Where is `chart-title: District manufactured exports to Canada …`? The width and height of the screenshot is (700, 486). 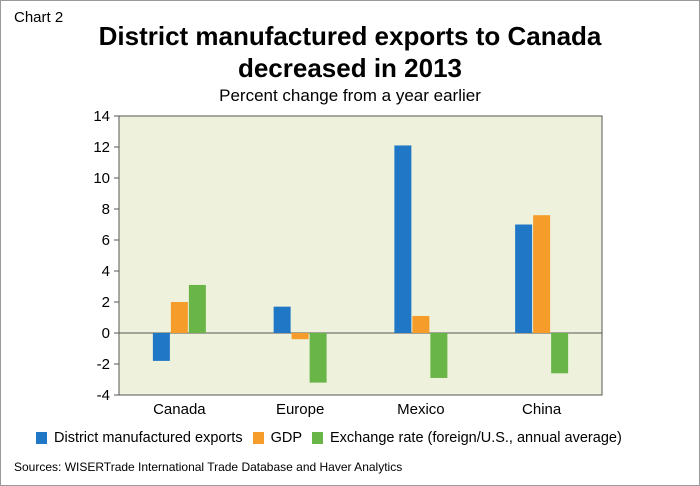
chart-title: District manufactured exports to Canada … is located at coordinates (350, 52).